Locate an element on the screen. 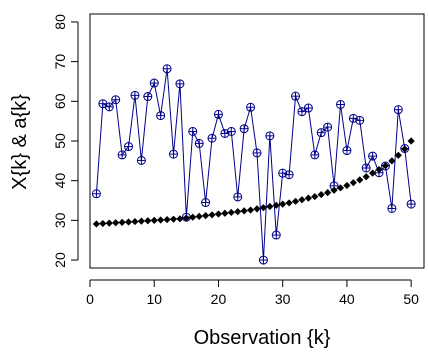 The image size is (428, 358). y-tick-label: 30 is located at coordinates (60, 220).